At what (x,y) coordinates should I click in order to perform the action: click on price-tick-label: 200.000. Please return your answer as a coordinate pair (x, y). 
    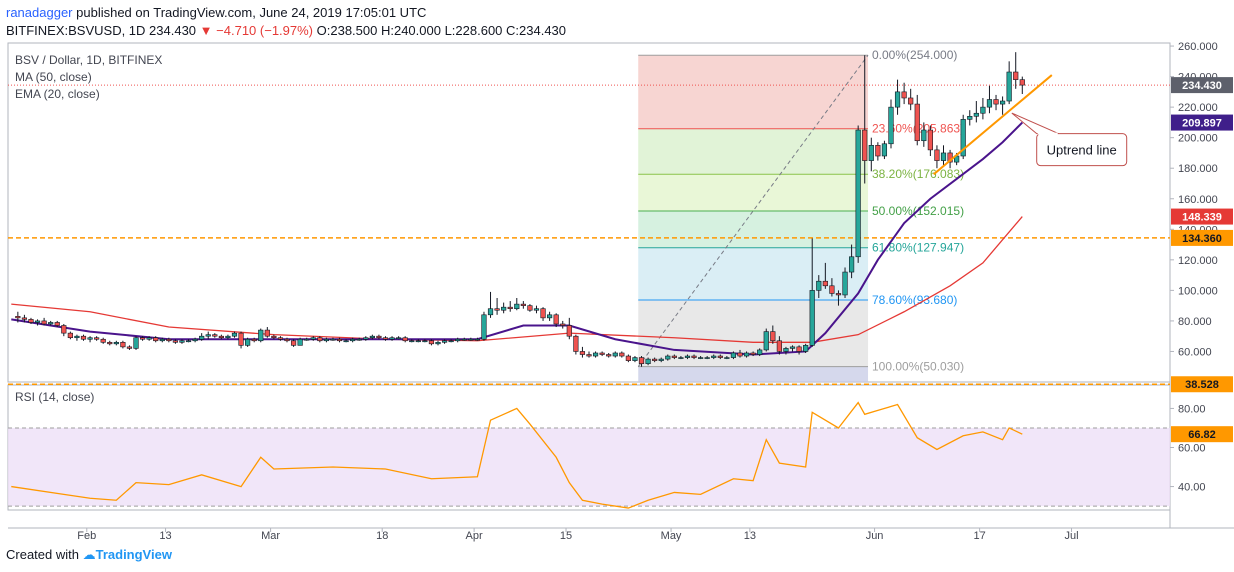
    Looking at the image, I should click on (1198, 139).